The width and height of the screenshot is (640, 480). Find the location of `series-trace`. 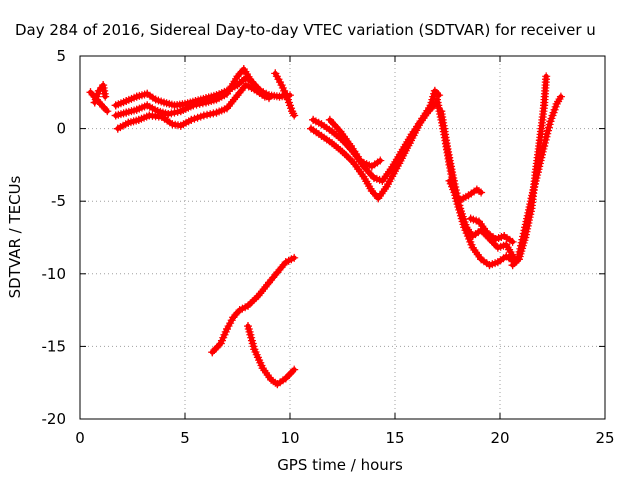

series-trace is located at coordinates (529, 170).